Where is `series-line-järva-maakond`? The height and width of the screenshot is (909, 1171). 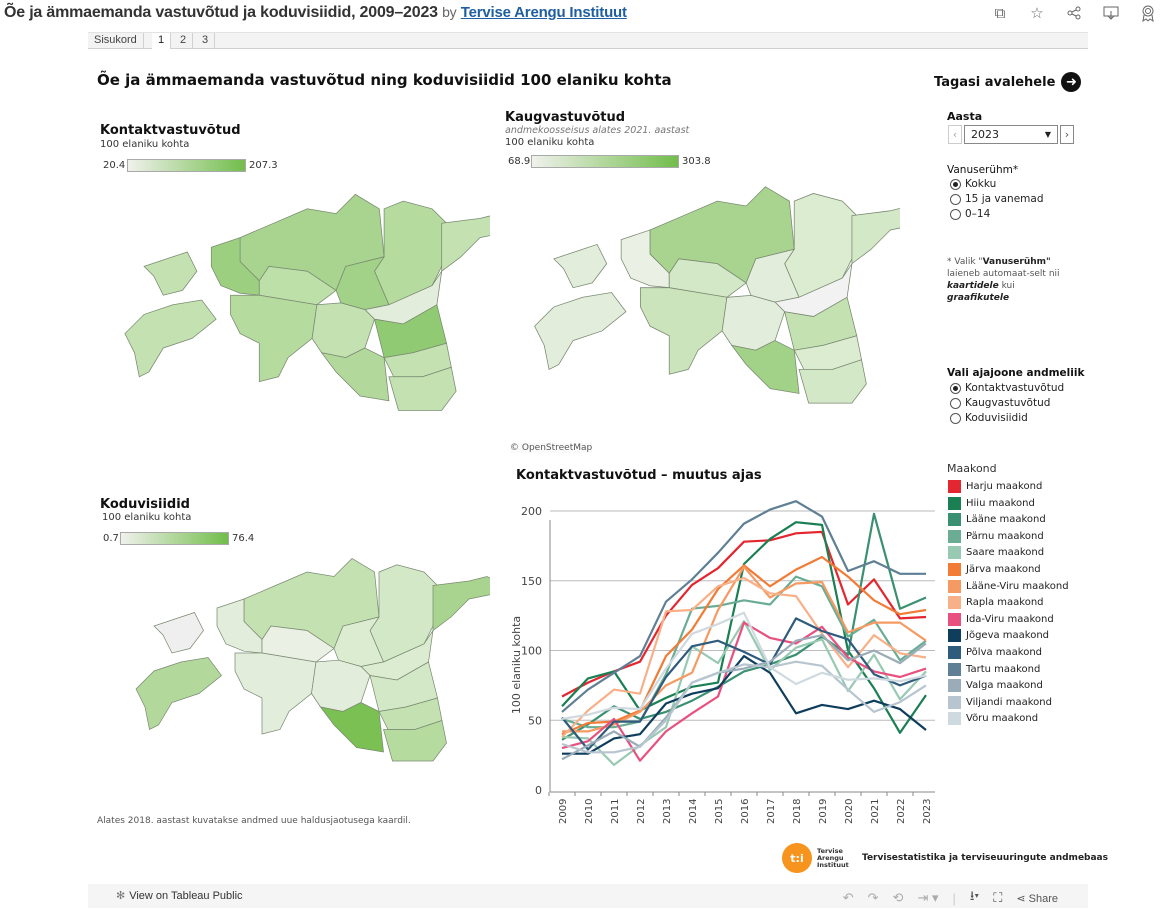 series-line-järva-maakond is located at coordinates (744, 645).